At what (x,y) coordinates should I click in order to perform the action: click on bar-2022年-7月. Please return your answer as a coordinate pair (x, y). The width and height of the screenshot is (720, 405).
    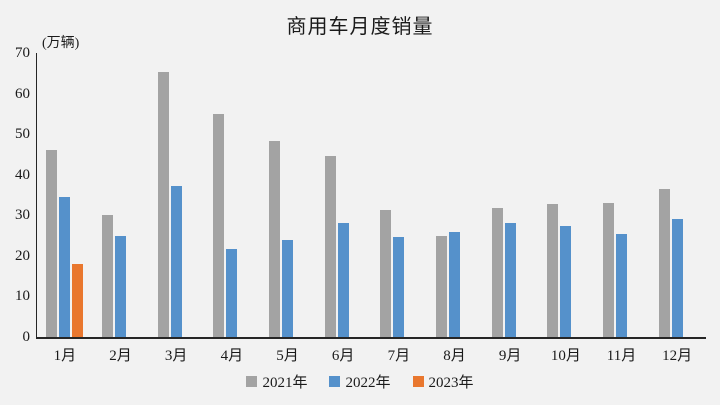
    Looking at the image, I should click on (399, 287).